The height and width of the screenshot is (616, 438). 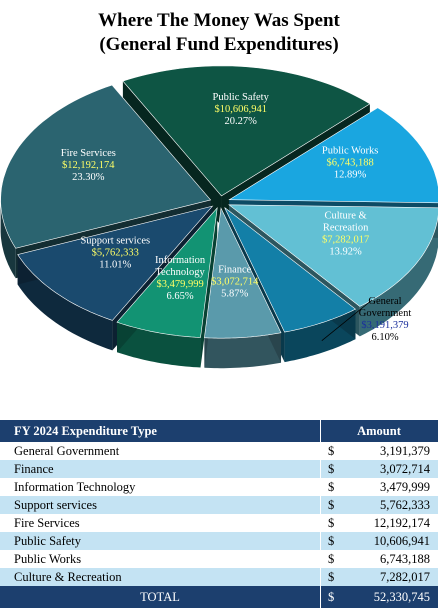 I want to click on table-row: General Government $3,191,379, so click(x=219, y=451).